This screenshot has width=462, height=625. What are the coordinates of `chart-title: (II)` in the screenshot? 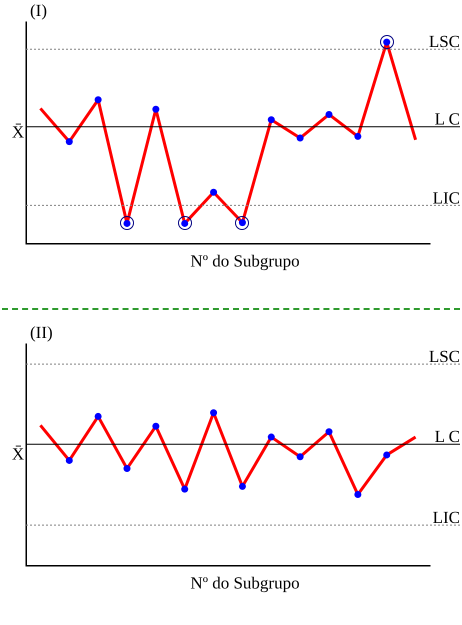 It's located at (41, 332).